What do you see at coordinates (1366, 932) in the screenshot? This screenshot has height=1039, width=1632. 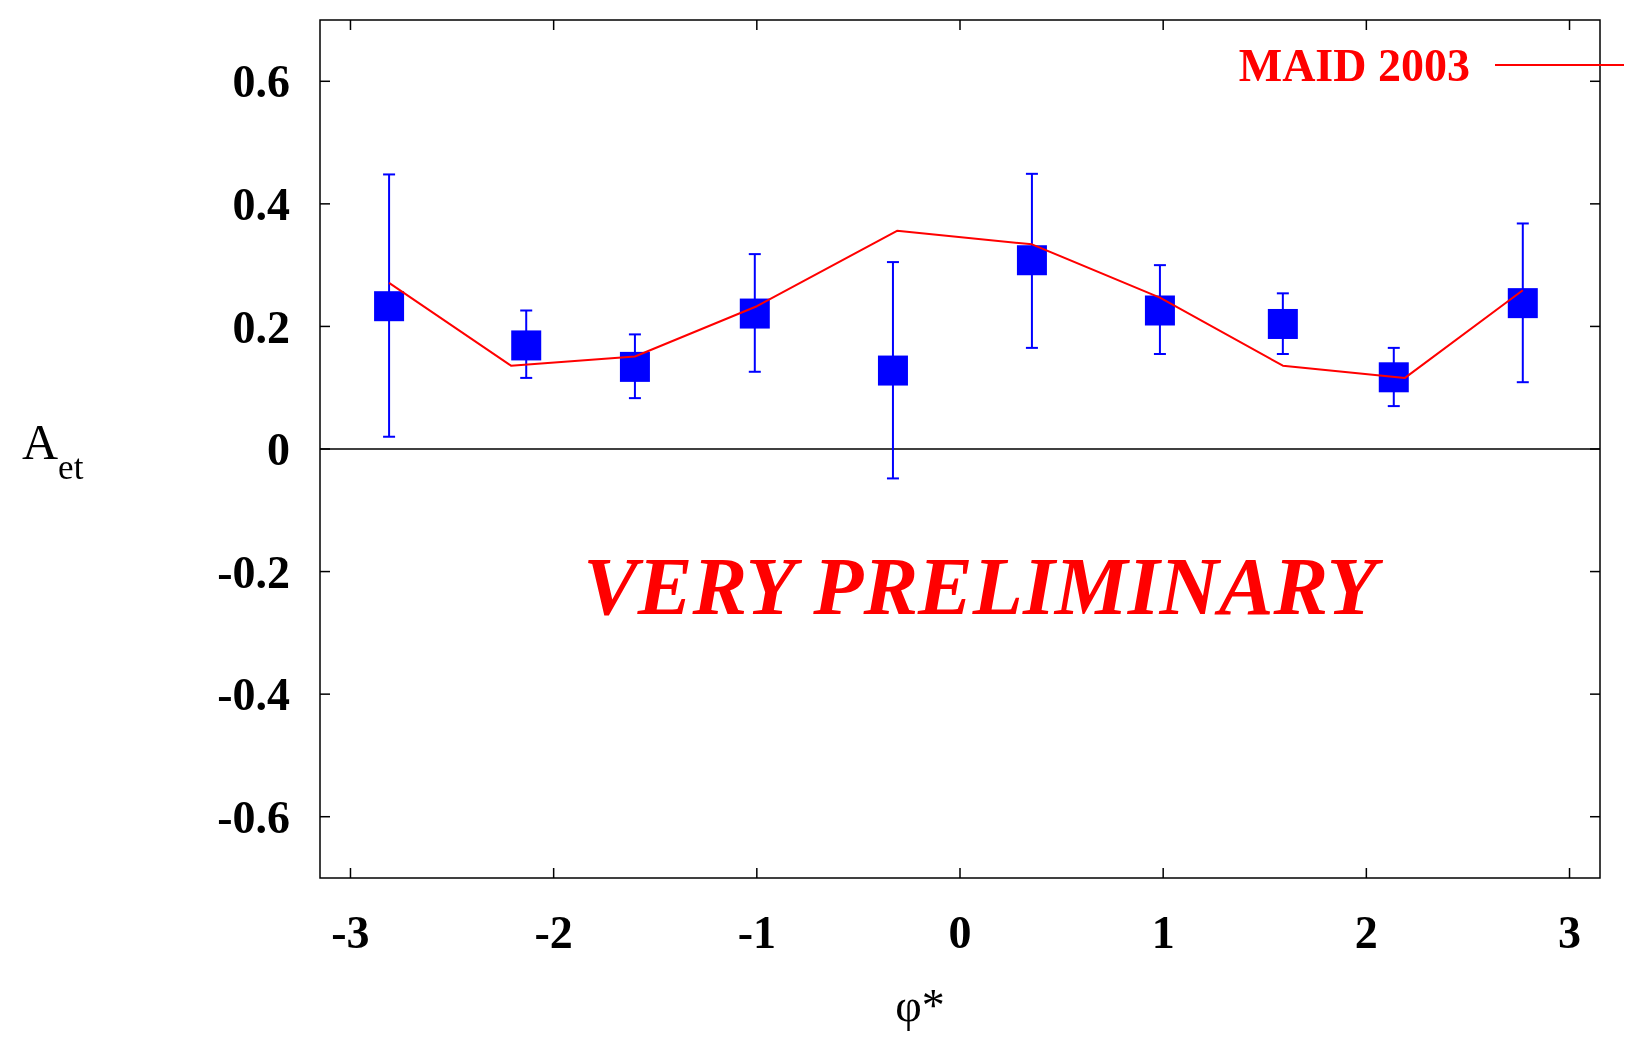 I see `x-tick-label: 2` at bounding box center [1366, 932].